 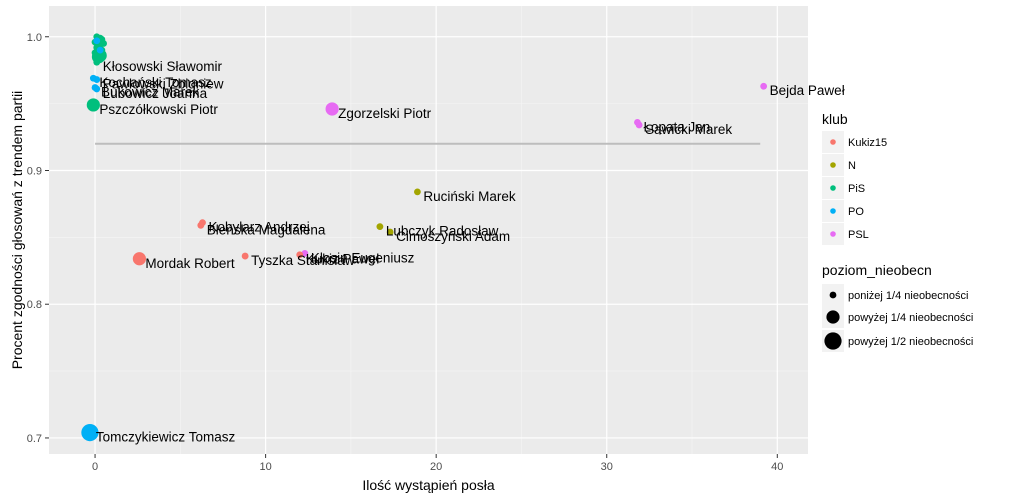 What do you see at coordinates (158, 109) in the screenshot?
I see `point-label: Pszczółkowski Piotr` at bounding box center [158, 109].